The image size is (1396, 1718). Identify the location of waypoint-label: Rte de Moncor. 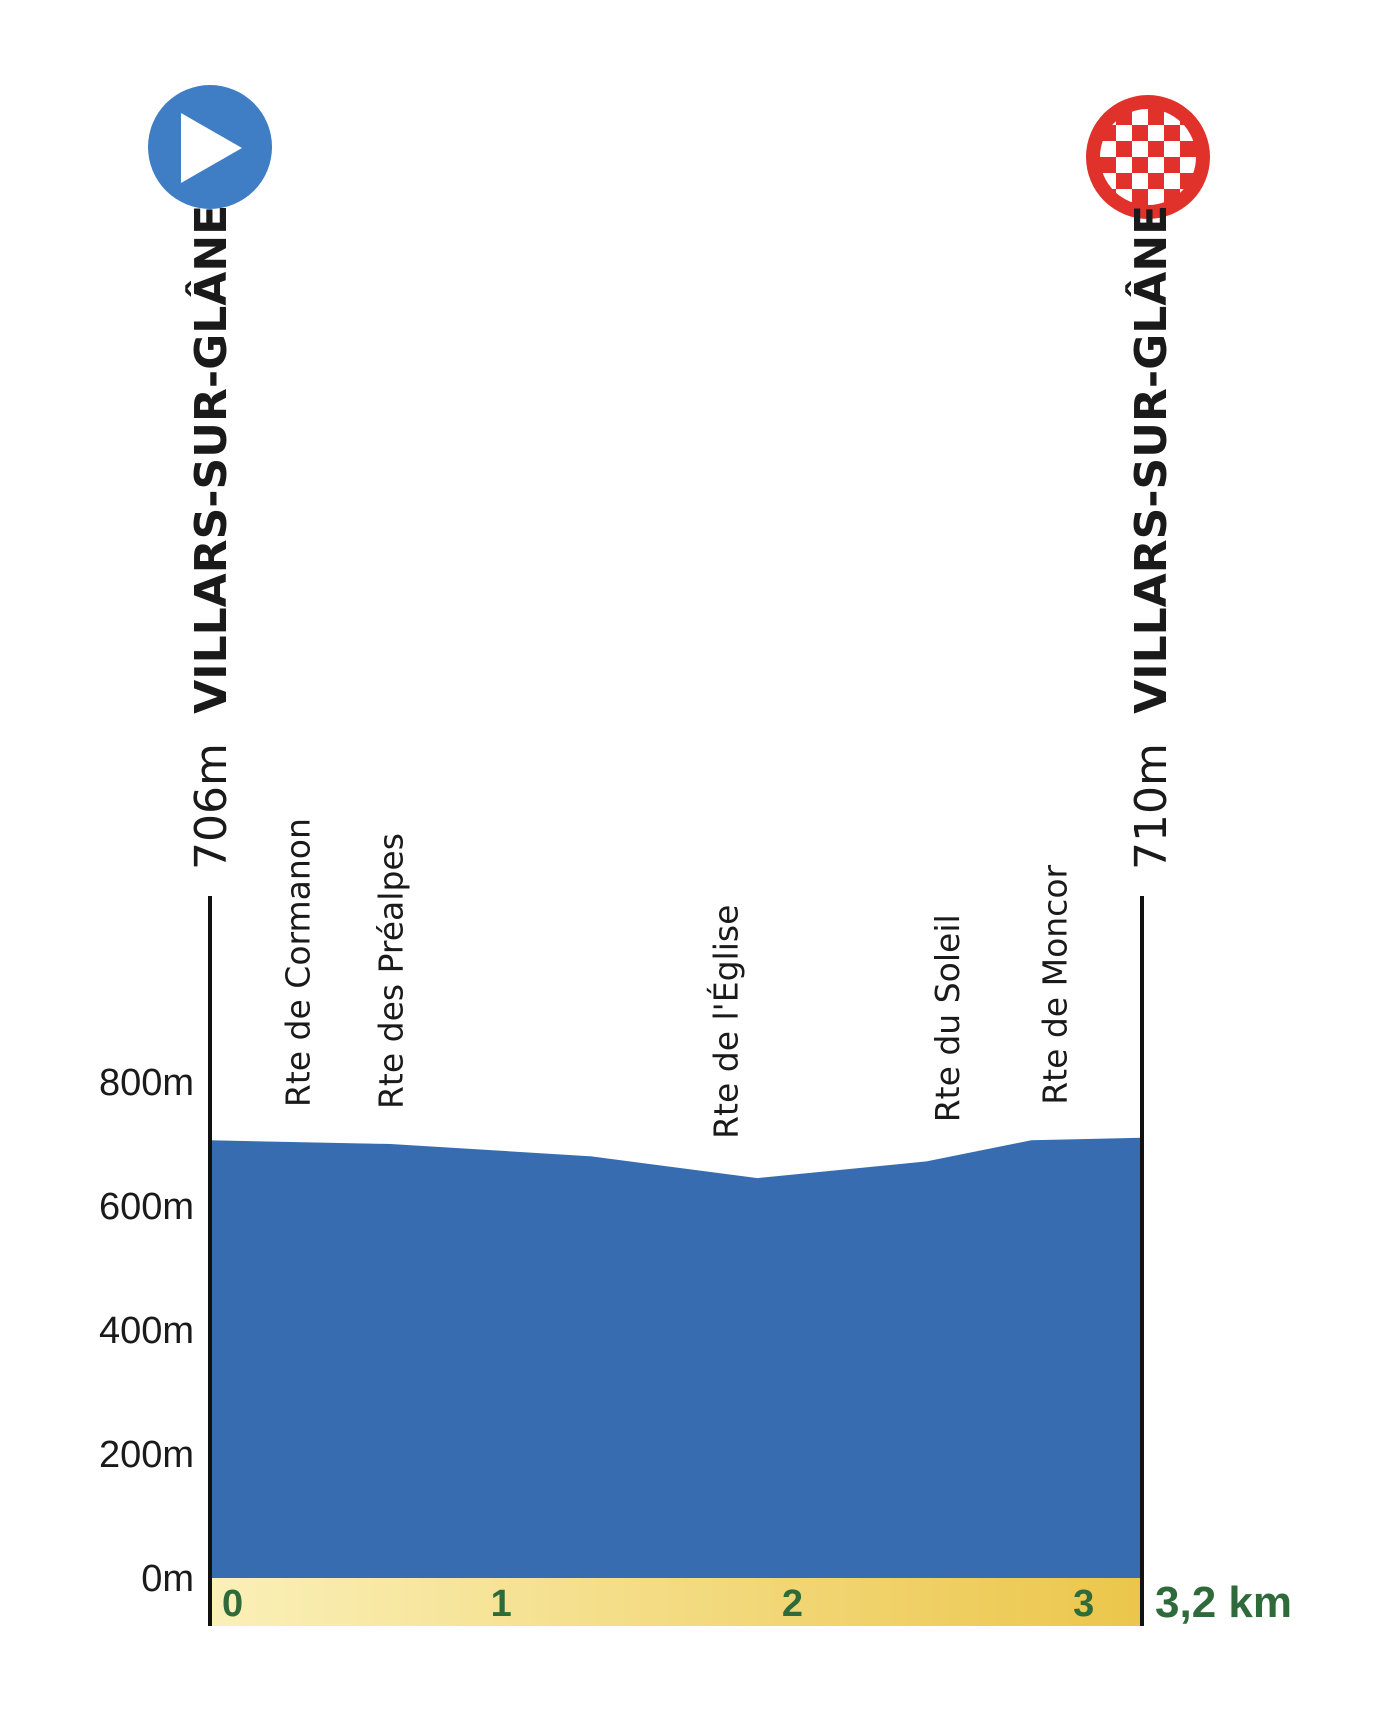
(1055, 984).